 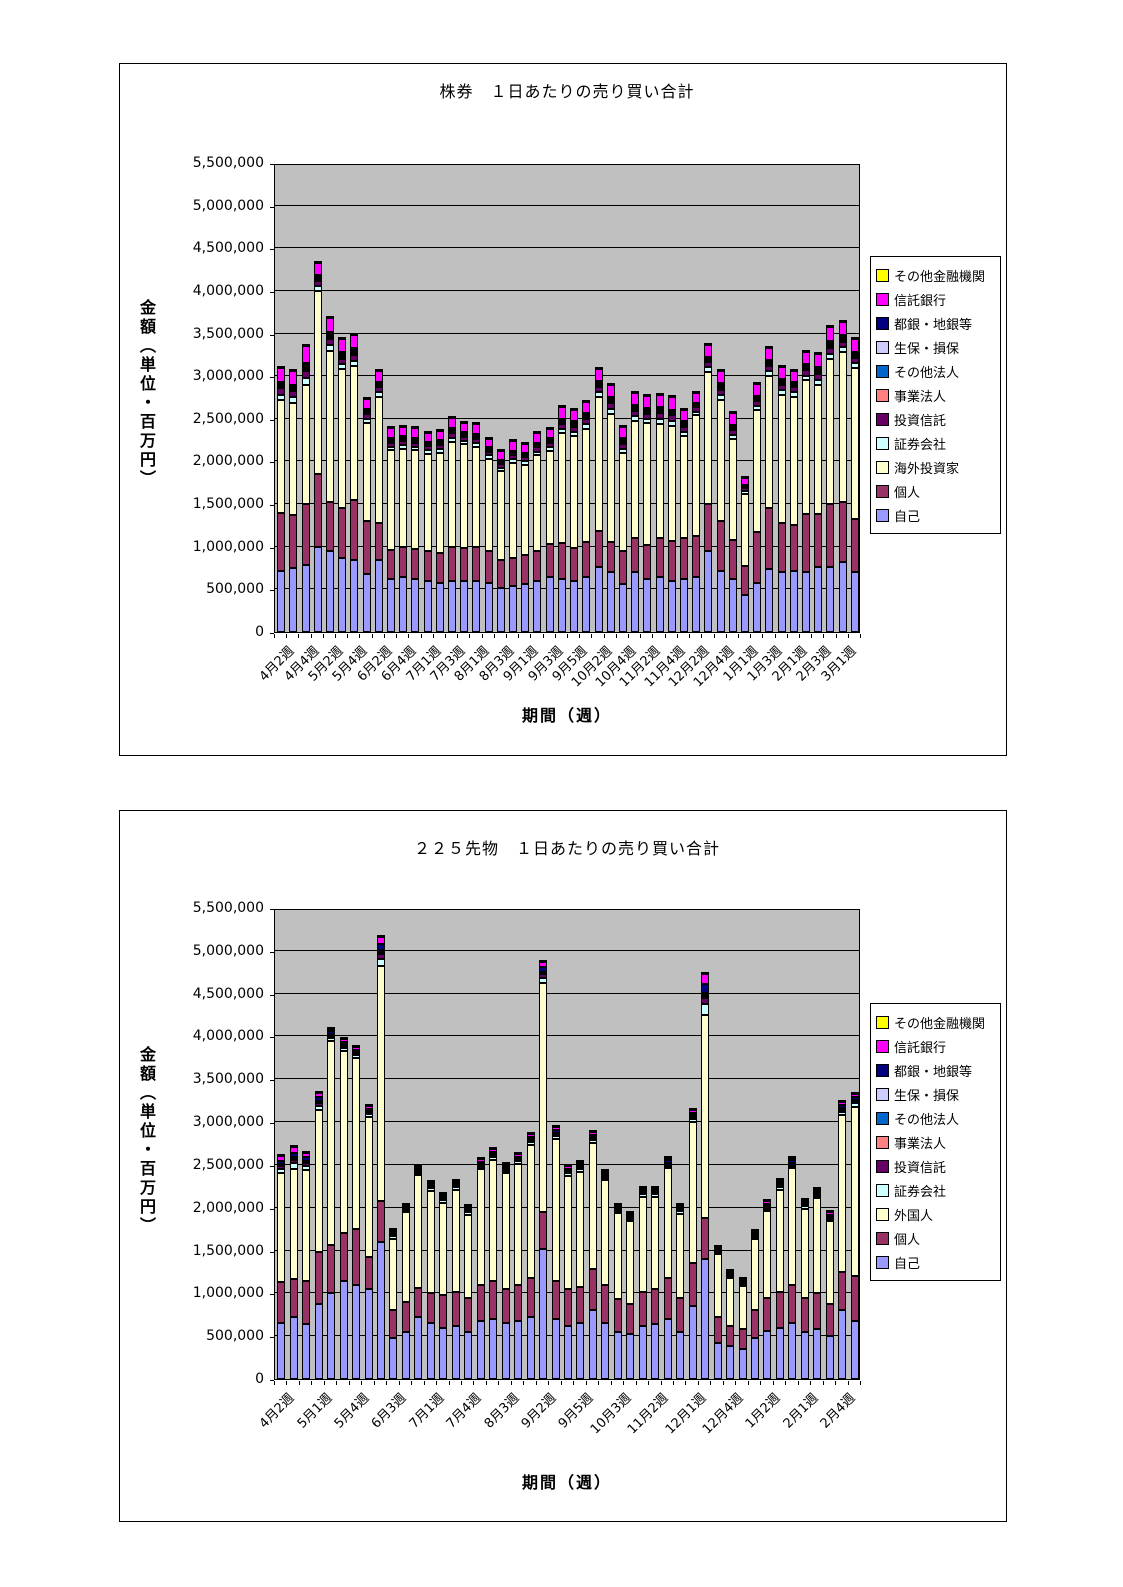 I want to click on chart-title: 株券 １日あたりの売り買い合計, so click(x=567, y=91).